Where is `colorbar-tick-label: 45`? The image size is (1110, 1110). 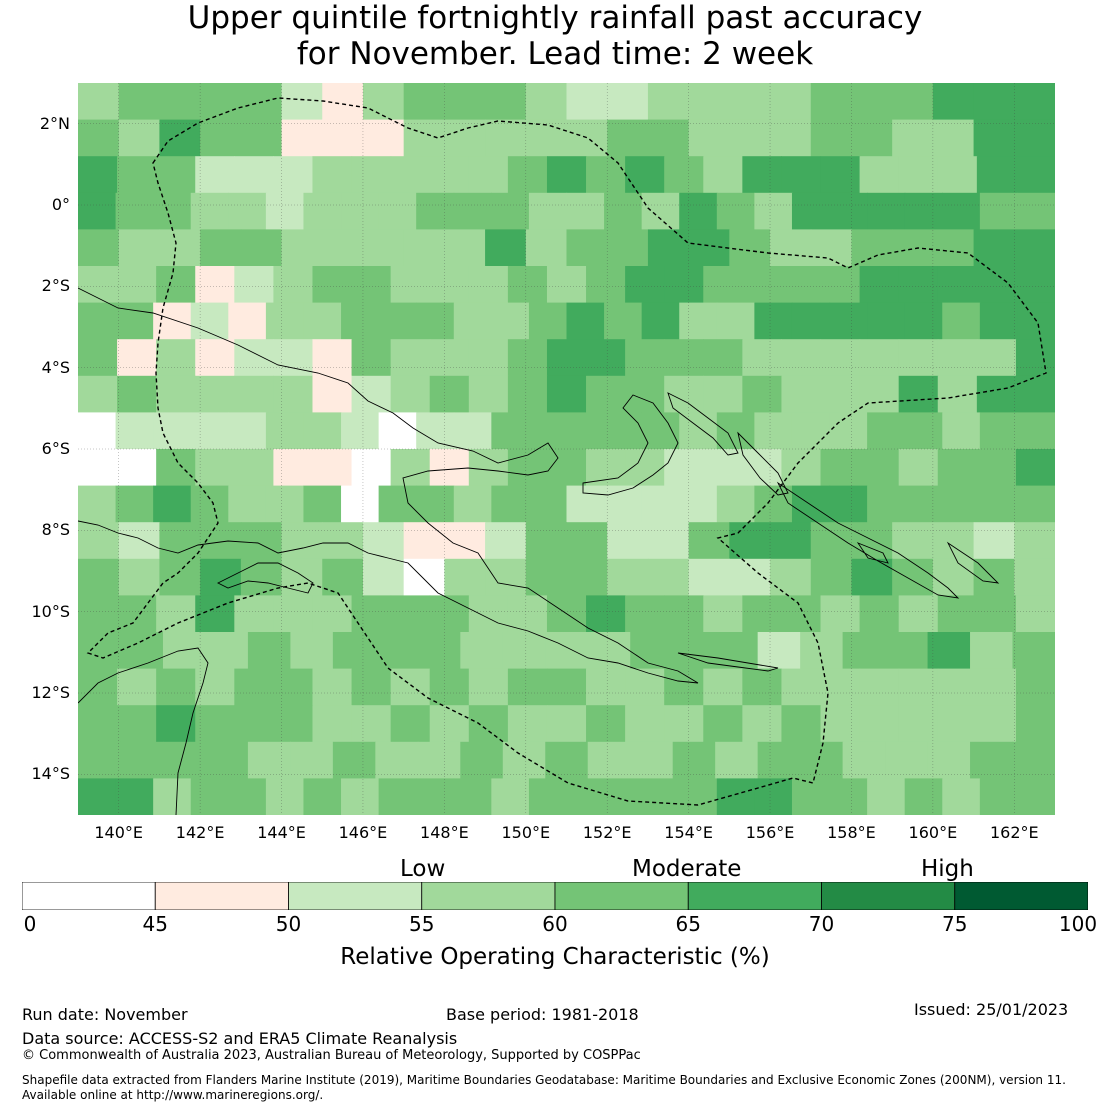
colorbar-tick-label: 45 is located at coordinates (155, 924).